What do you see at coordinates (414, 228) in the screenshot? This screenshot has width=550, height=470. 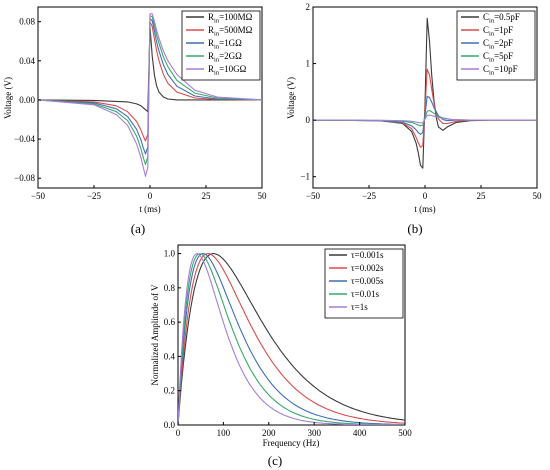 I see `panel-label-b: (b)` at bounding box center [414, 228].